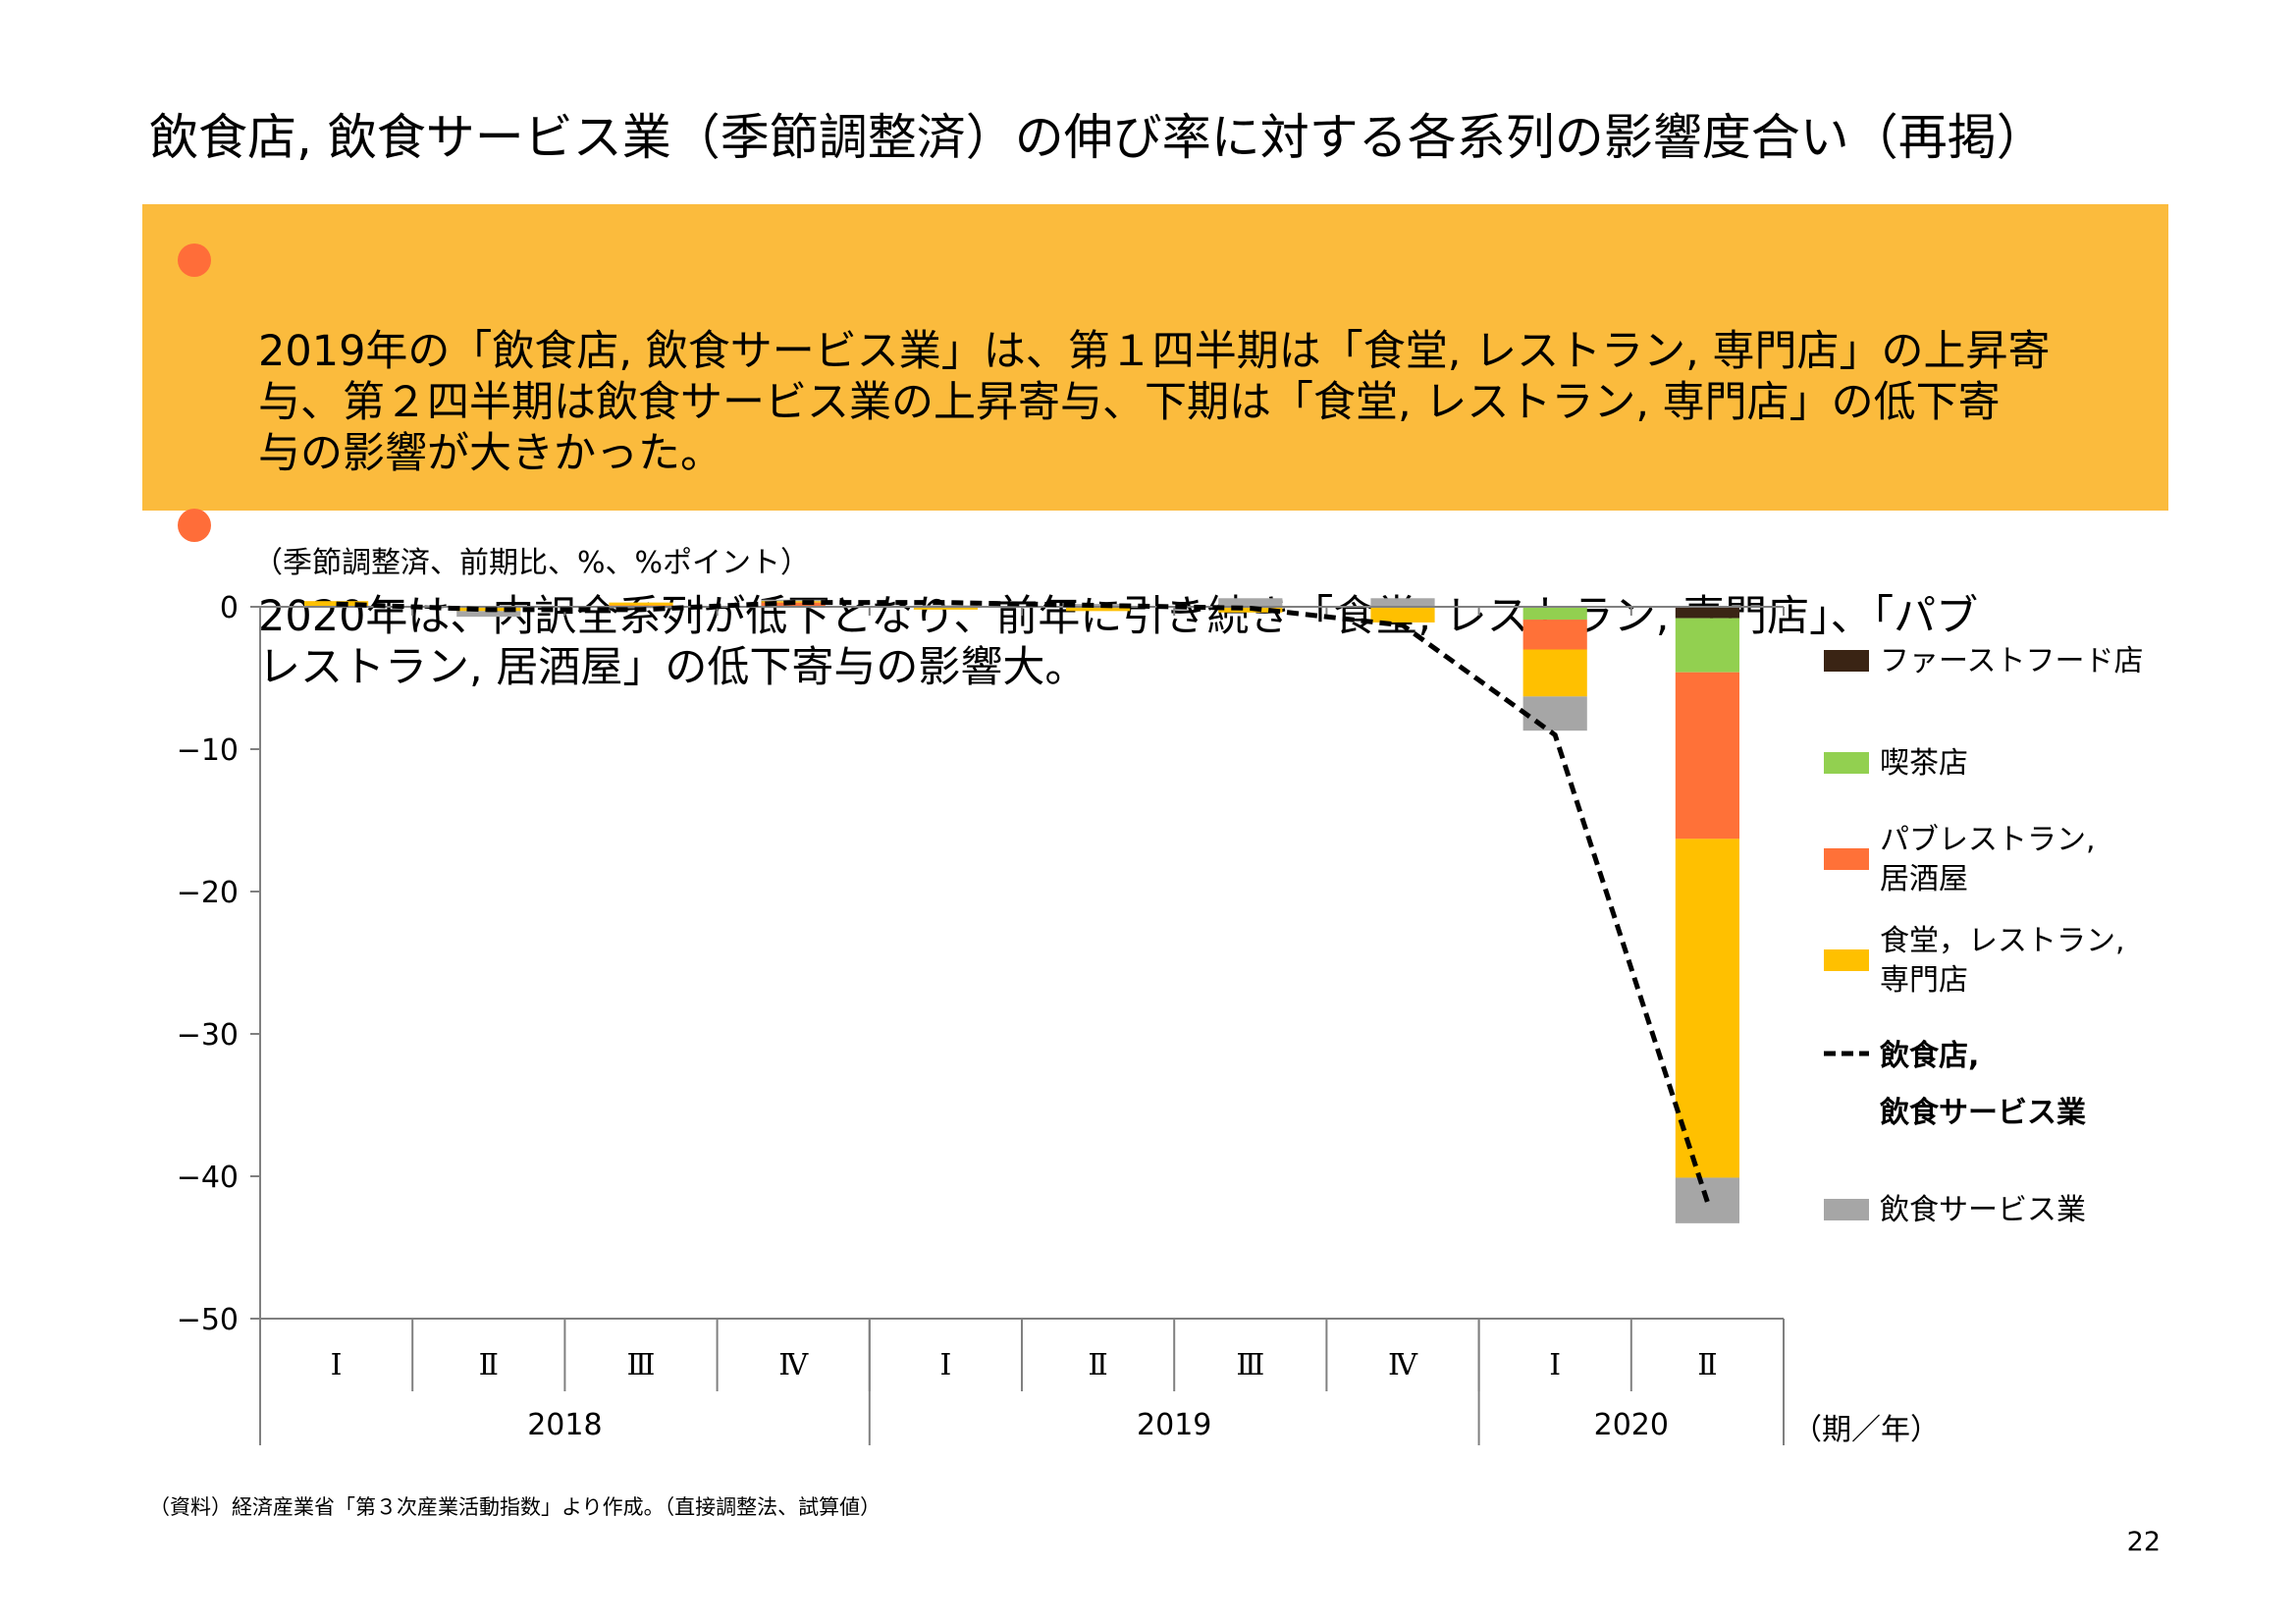 This screenshot has width=2296, height=1624. What do you see at coordinates (208, 1178) in the screenshot?
I see `y-tick-label: −40` at bounding box center [208, 1178].